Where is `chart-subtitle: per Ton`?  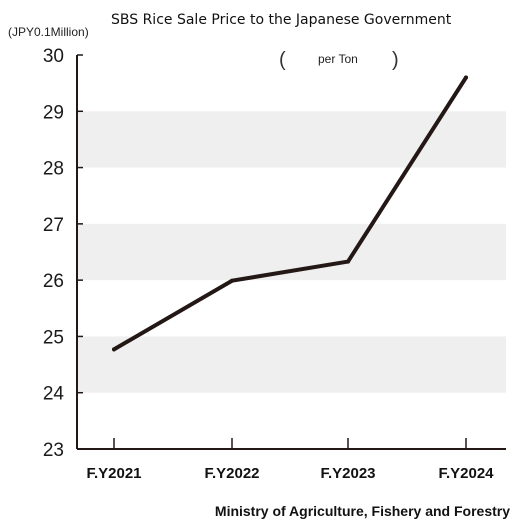 chart-subtitle: per Ton is located at coordinates (338, 59).